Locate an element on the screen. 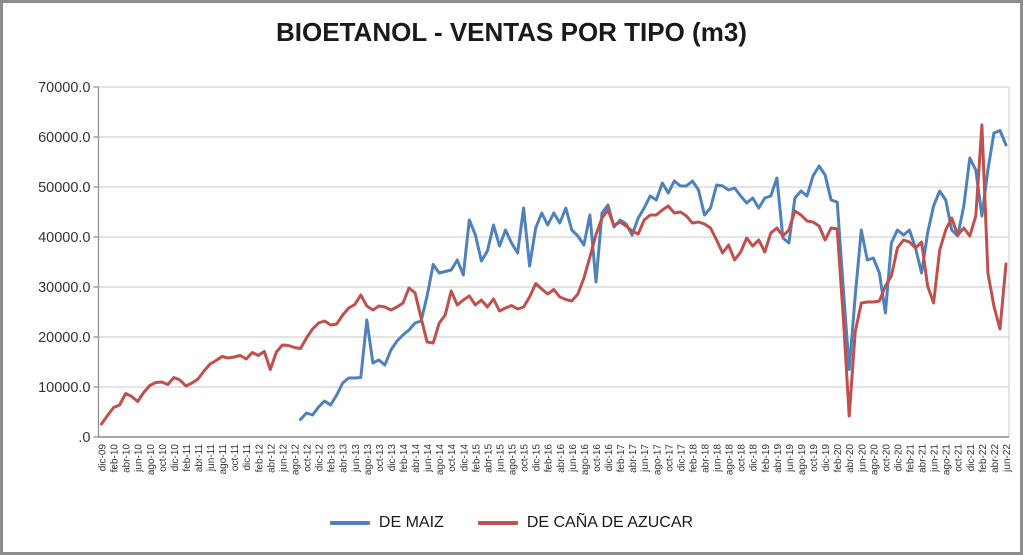 The width and height of the screenshot is (1023, 555). x-axis-tick-label: feb-17 is located at coordinates (621, 458).